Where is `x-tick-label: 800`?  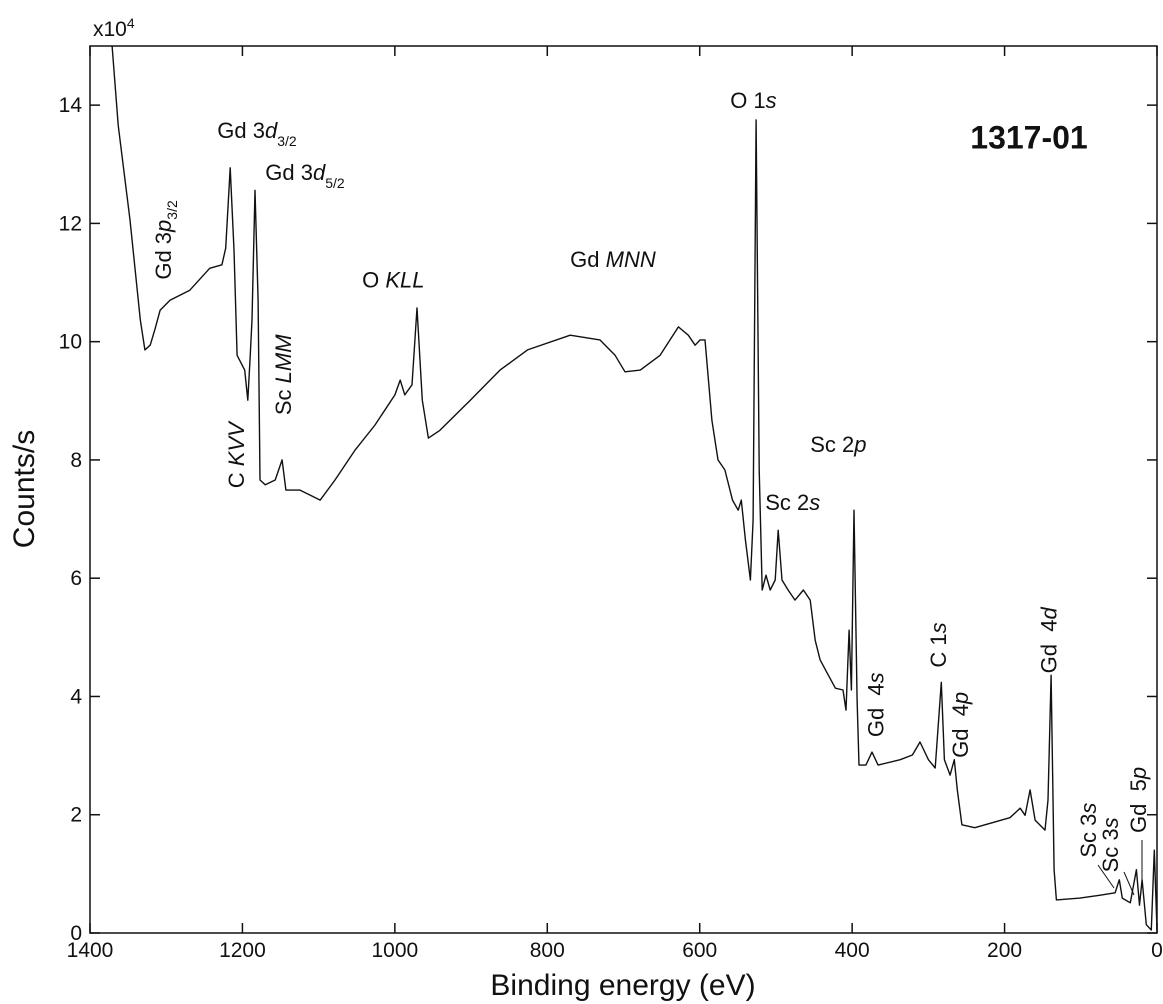 x-tick-label: 800 is located at coordinates (547, 950).